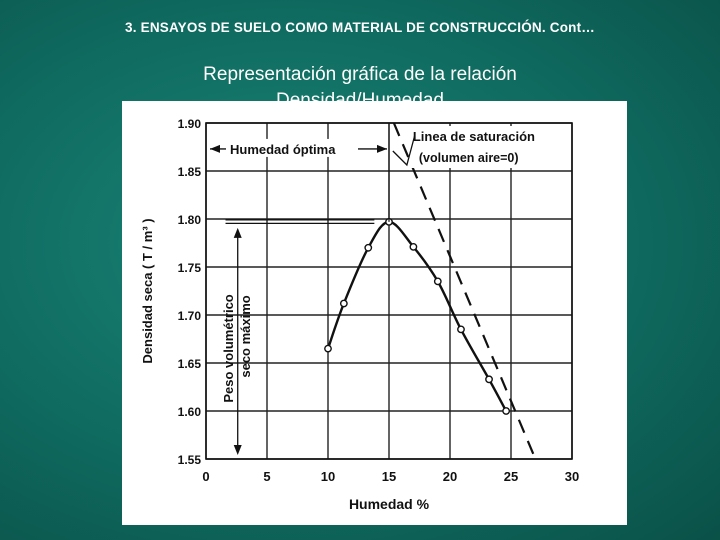 This screenshot has height=540, width=720. Describe the element at coordinates (190, 124) in the screenshot. I see `y-tick-label: 1.90` at that location.